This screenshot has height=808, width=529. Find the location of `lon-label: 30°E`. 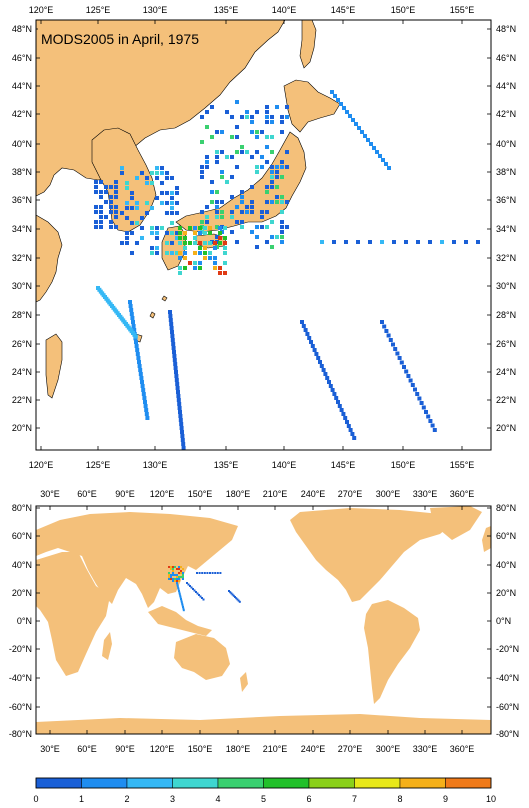

lon-label: 30°E is located at coordinates (50, 749).